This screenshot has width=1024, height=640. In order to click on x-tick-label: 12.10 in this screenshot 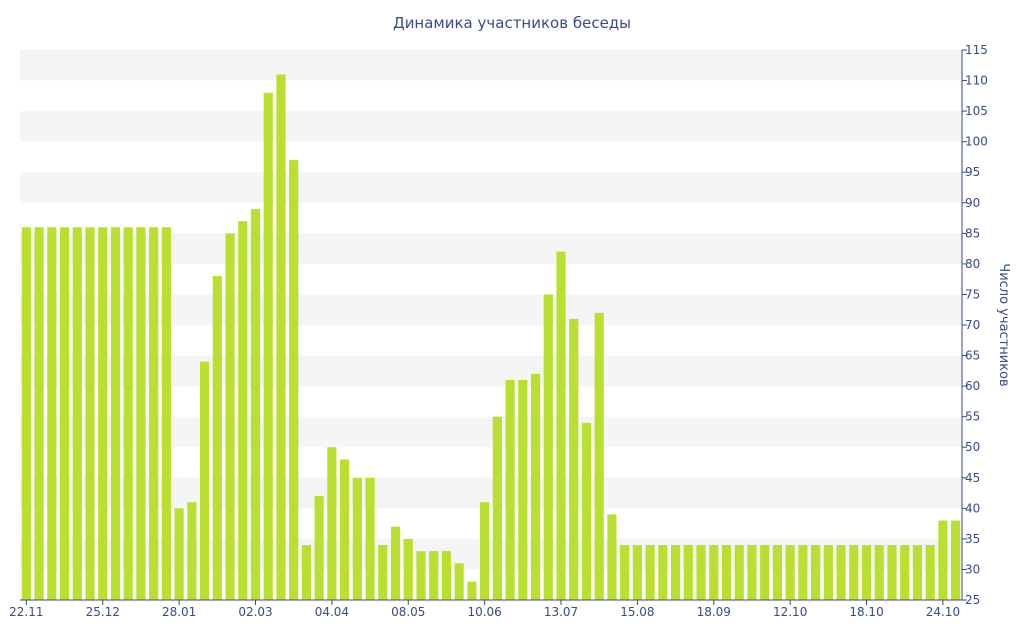, I will do `click(790, 612)`.